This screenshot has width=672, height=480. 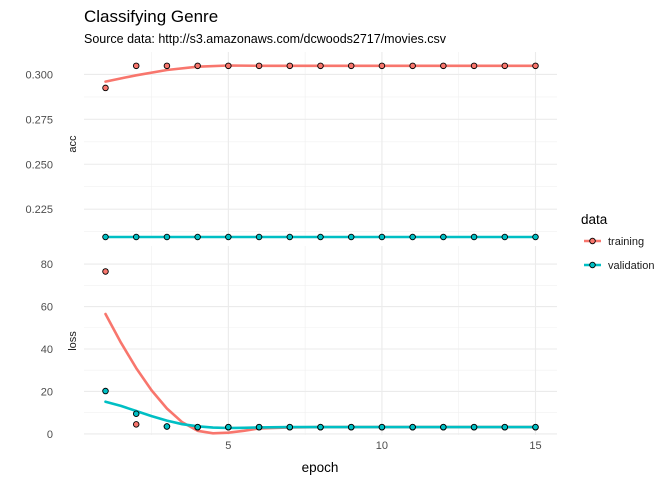 What do you see at coordinates (47, 265) in the screenshot?
I see `y-tick-label: 80` at bounding box center [47, 265].